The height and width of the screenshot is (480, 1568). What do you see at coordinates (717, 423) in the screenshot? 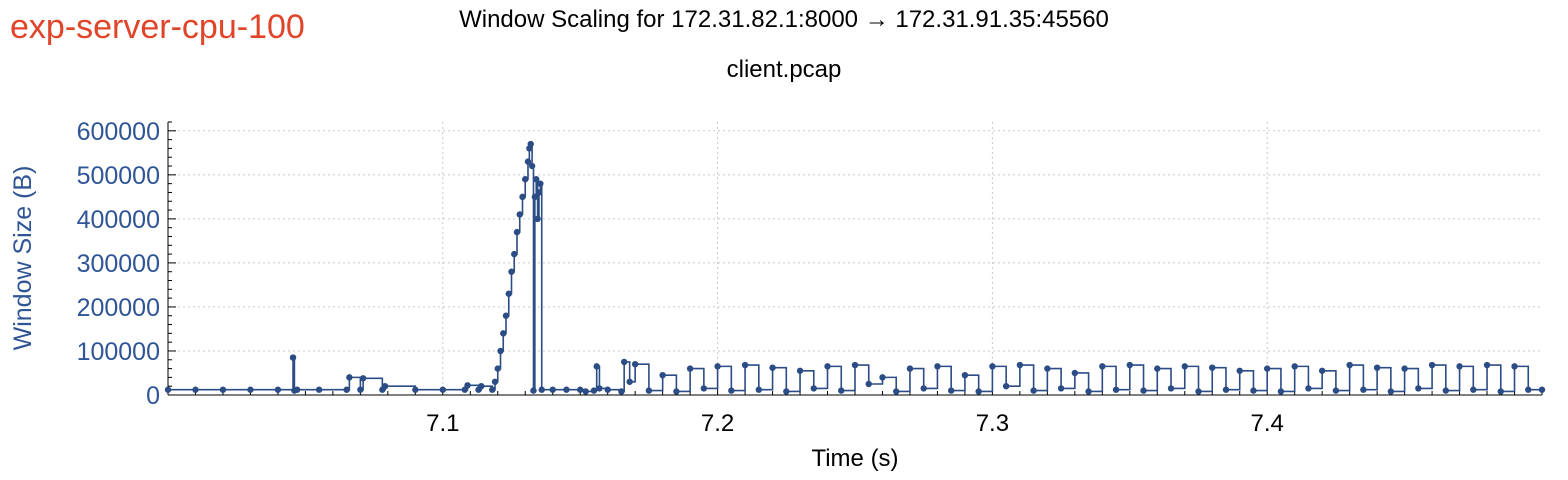
I see `x-tick-label: 7.2` at bounding box center [717, 423].